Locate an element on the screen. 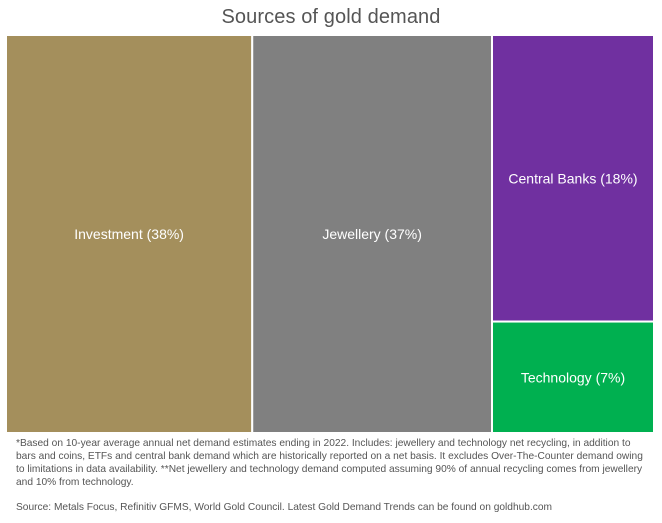 This screenshot has width=662, height=523. tile-label-jewellery: Jewellery (37%) is located at coordinates (372, 234).